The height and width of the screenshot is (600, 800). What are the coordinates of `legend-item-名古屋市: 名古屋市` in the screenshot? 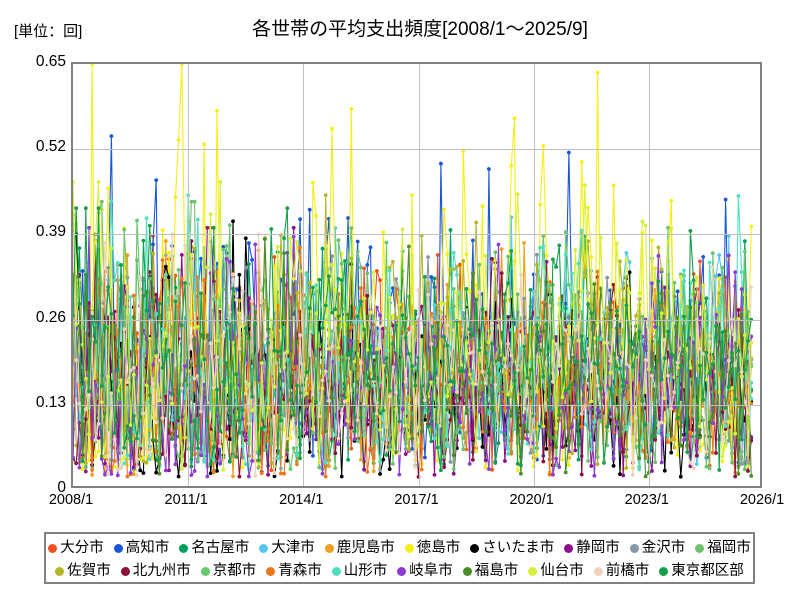 It's located at (214, 548).